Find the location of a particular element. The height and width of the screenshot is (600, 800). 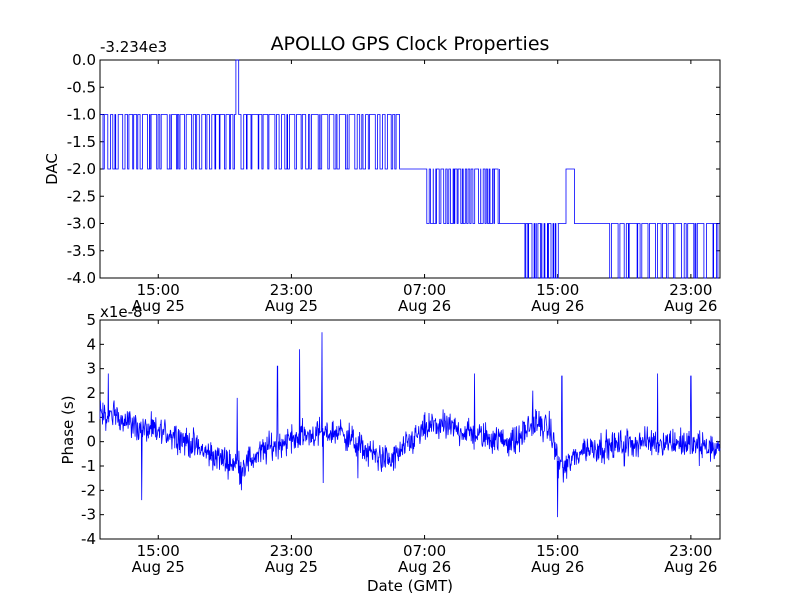

phase-ytick-label: -3 is located at coordinates (88, 515).